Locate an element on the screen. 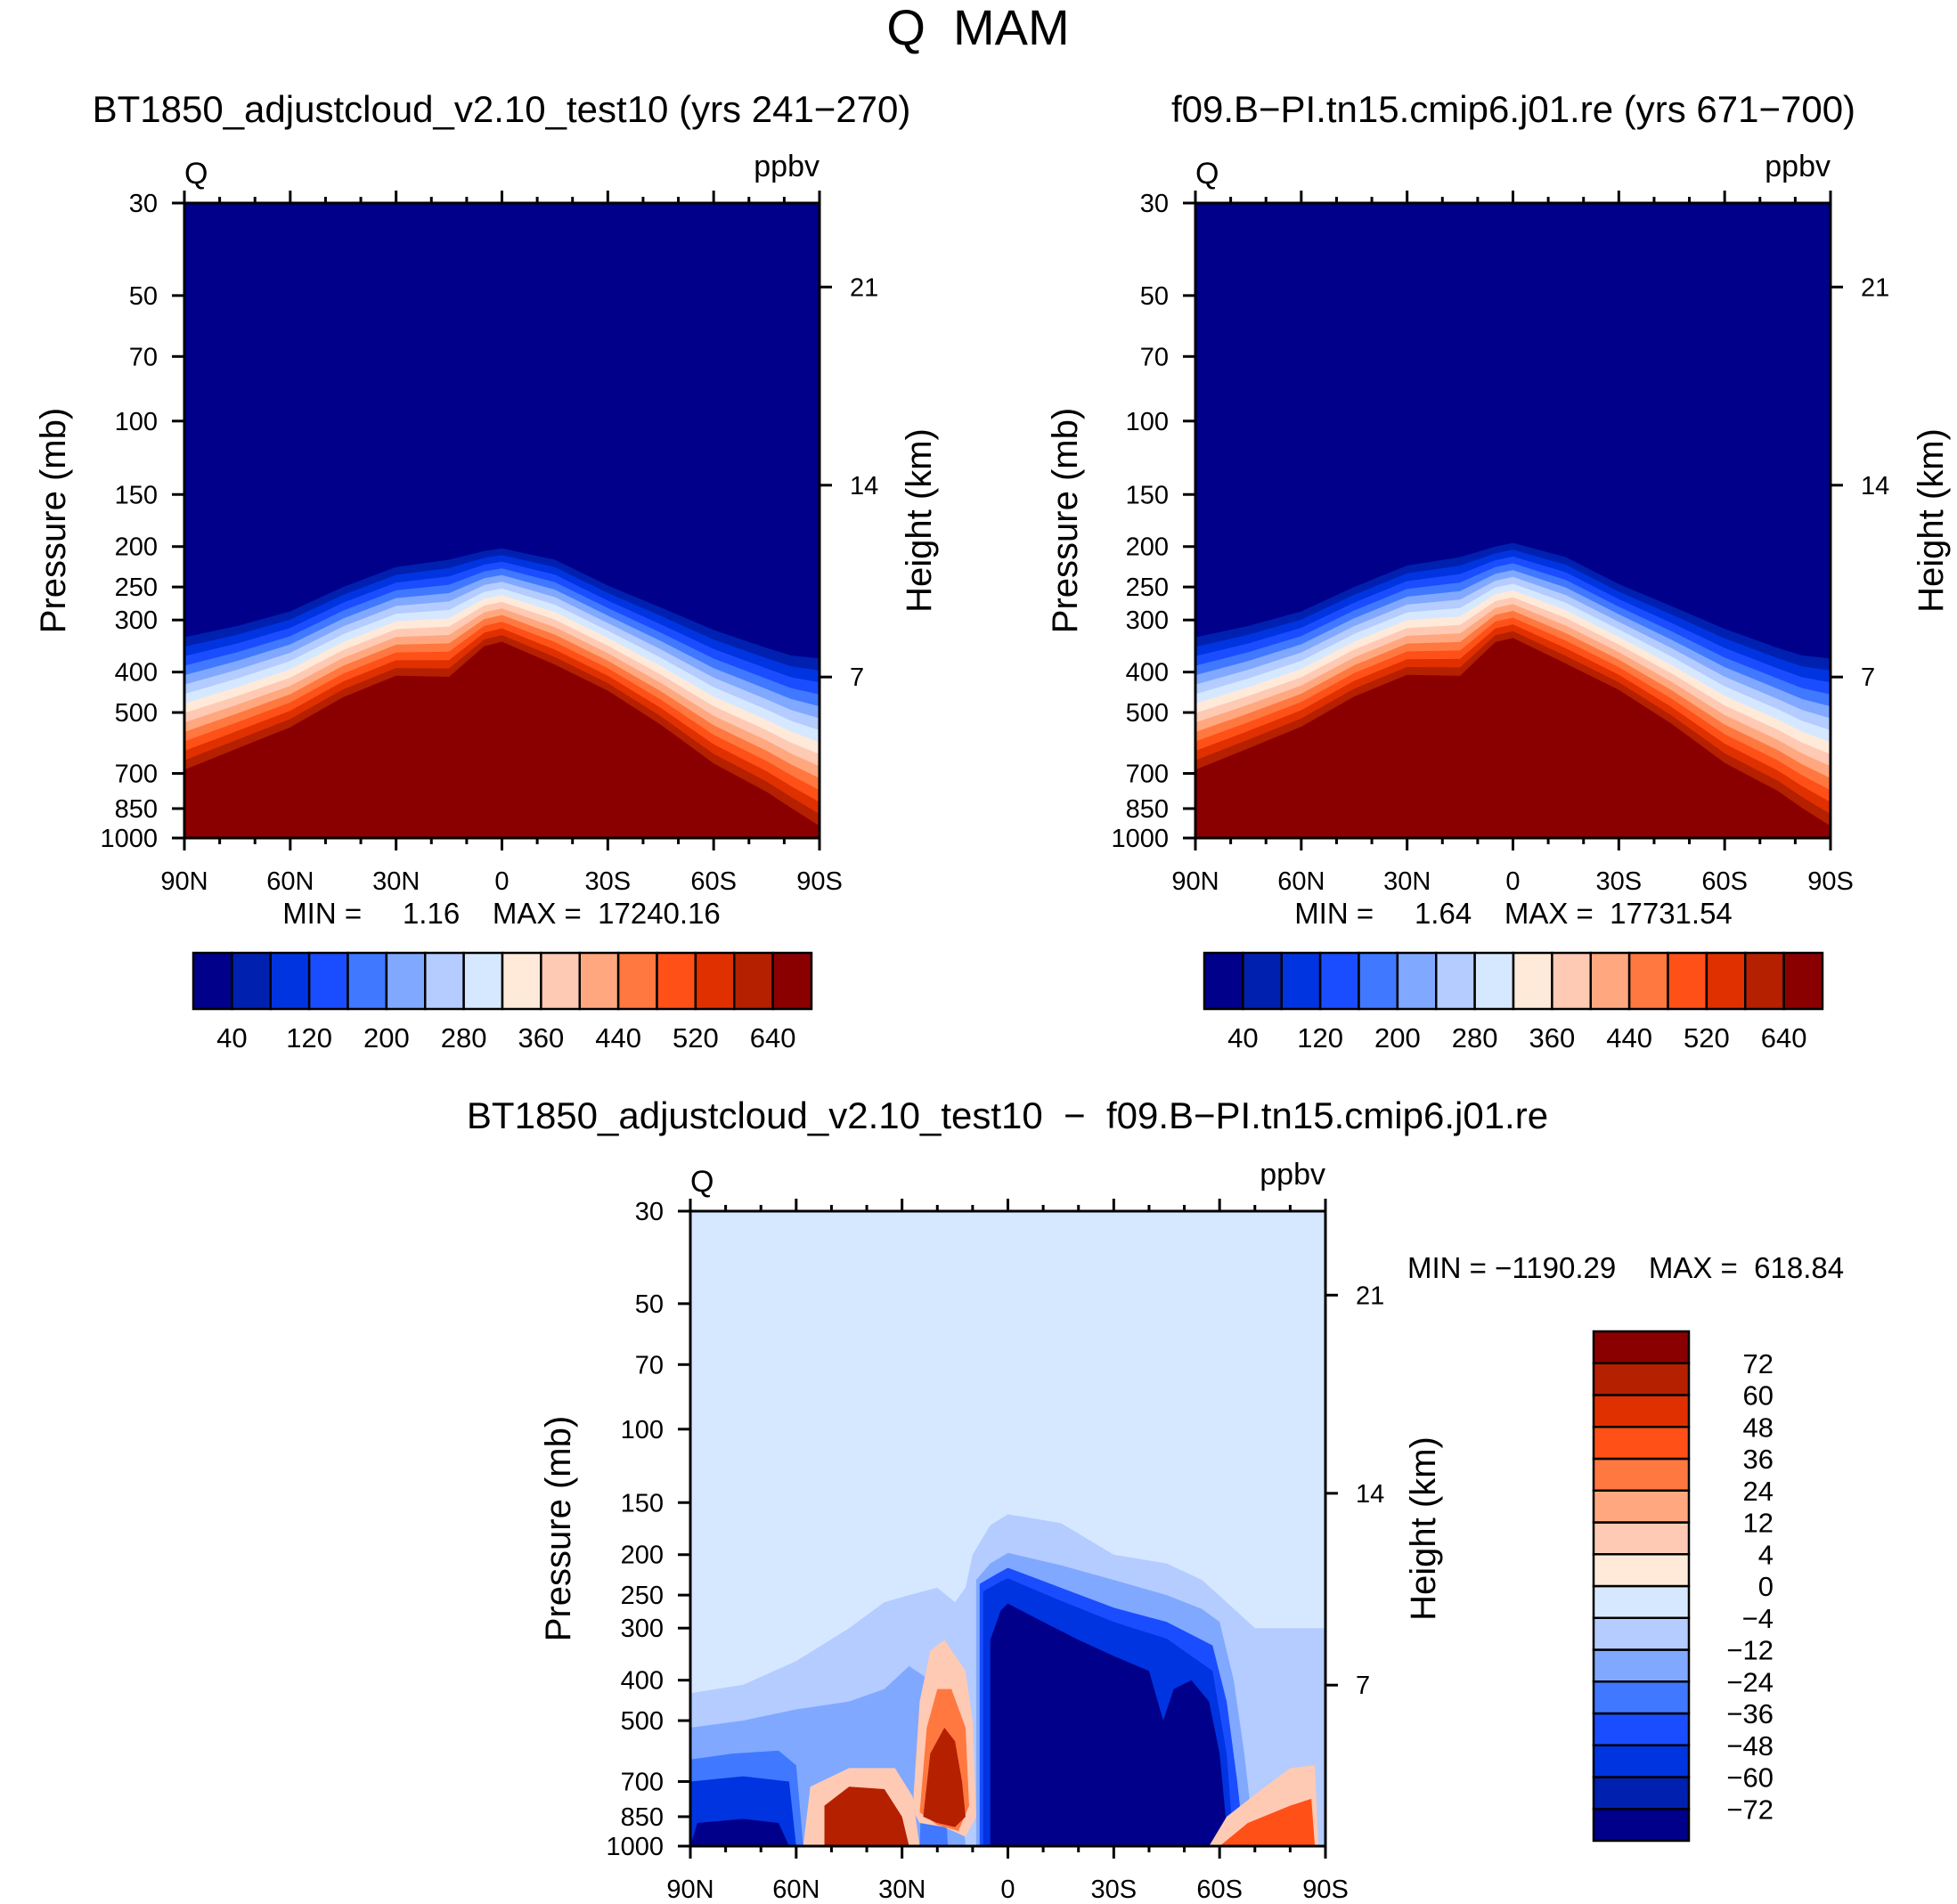 This screenshot has height=1904, width=1957. panel-2-title: f09.B−PI.tn15.cmip6.j01.re (yrs 671−700) is located at coordinates (1513, 109).